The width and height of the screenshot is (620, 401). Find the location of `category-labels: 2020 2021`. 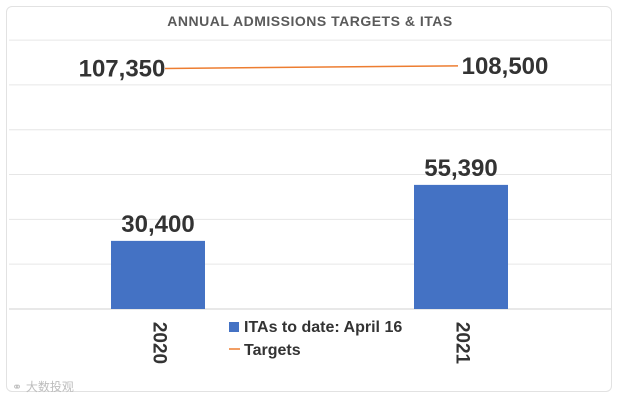

category-labels: 2020 2021 is located at coordinates (311, 343).